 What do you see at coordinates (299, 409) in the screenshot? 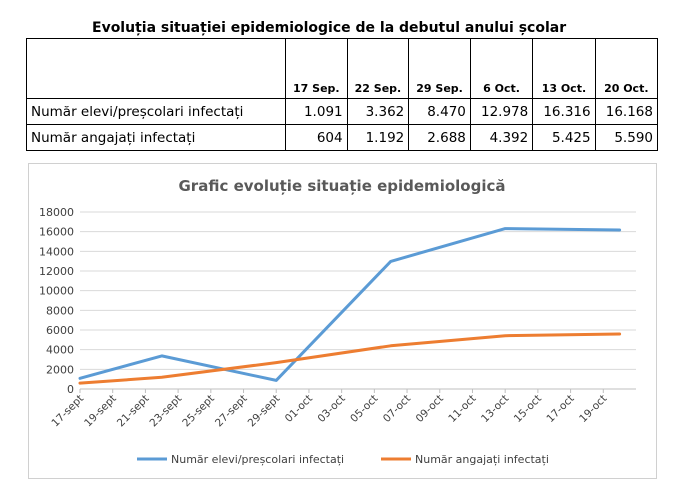
I see `x-tick-label: 01-oct` at bounding box center [299, 409].